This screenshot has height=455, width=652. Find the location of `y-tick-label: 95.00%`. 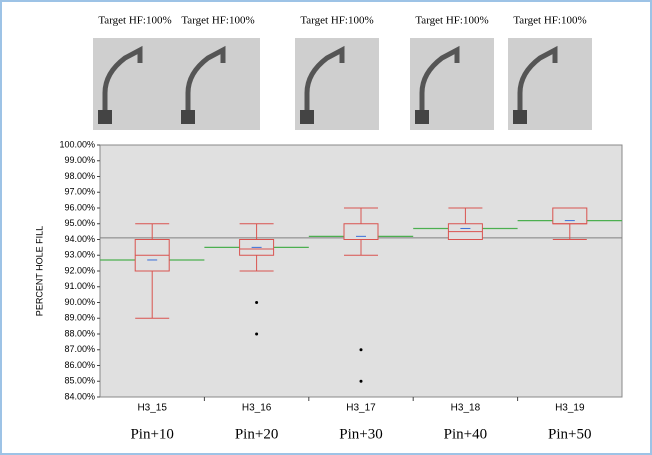

y-tick-label: 95.00% is located at coordinates (79, 223).